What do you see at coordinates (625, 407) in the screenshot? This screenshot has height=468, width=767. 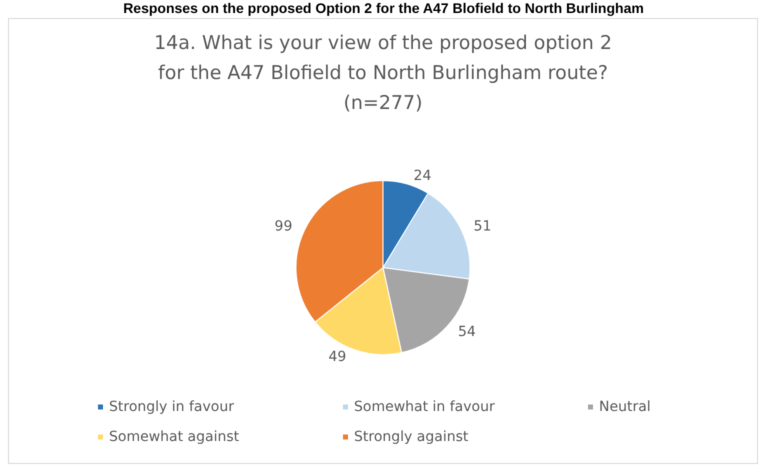 I see `legend-label: Neutral` at bounding box center [625, 407].